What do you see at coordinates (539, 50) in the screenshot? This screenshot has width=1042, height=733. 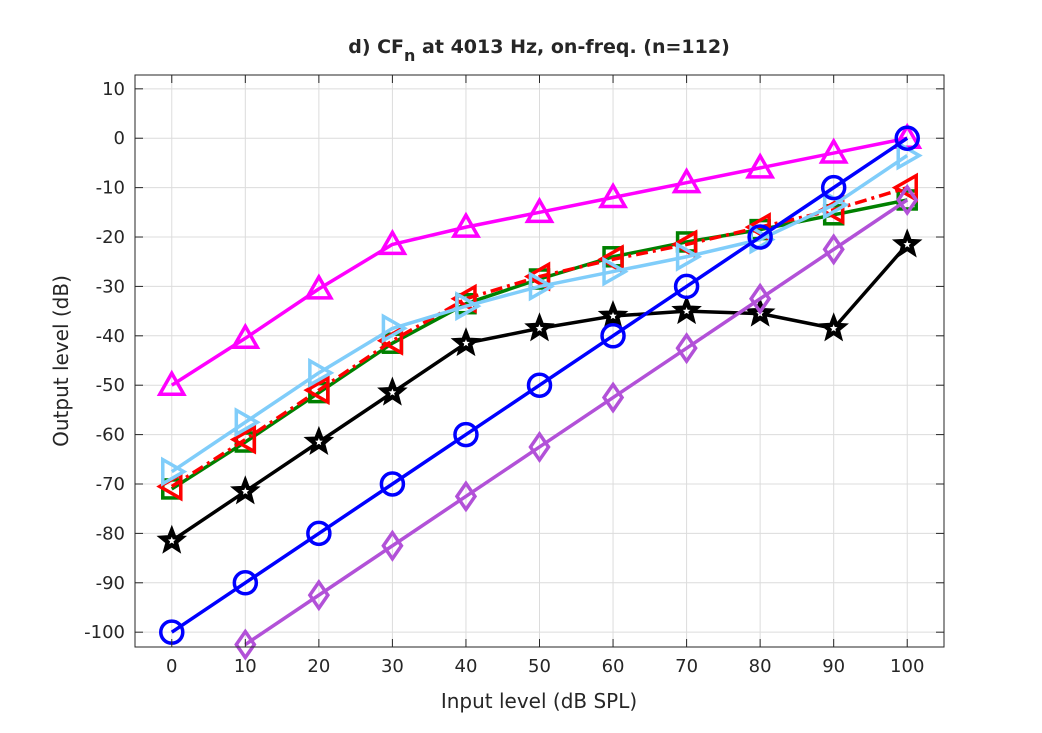 I see `chart-title: d) CFn at 4013 Hz, on-freq. (n=112)` at bounding box center [539, 50].